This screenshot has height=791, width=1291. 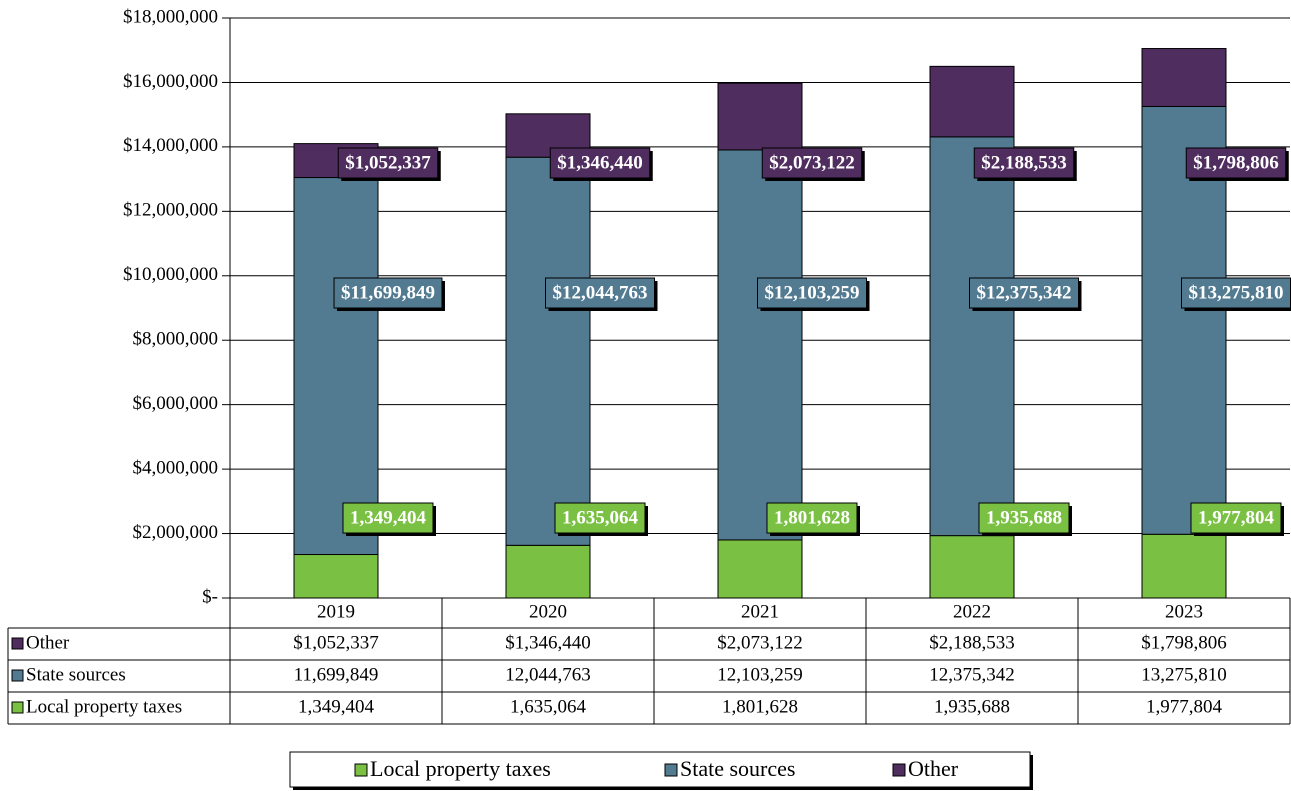 I want to click on data-label-text: 1,935,688, so click(x=1024, y=517).